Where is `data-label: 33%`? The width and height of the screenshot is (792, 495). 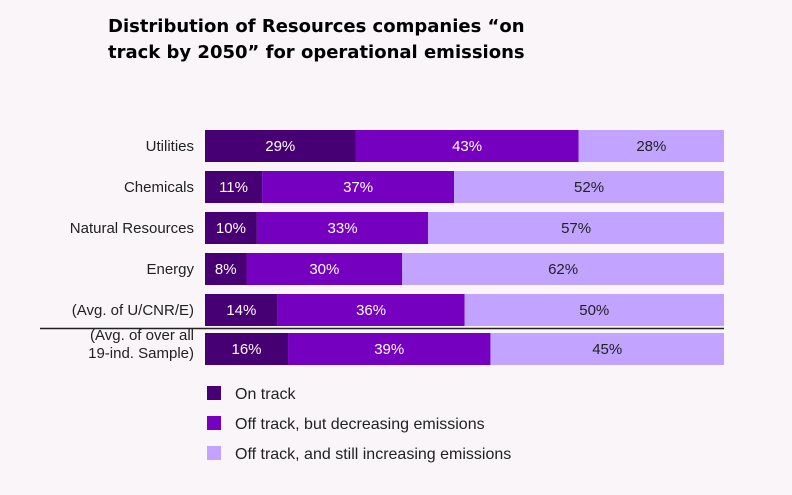 data-label: 33% is located at coordinates (343, 228).